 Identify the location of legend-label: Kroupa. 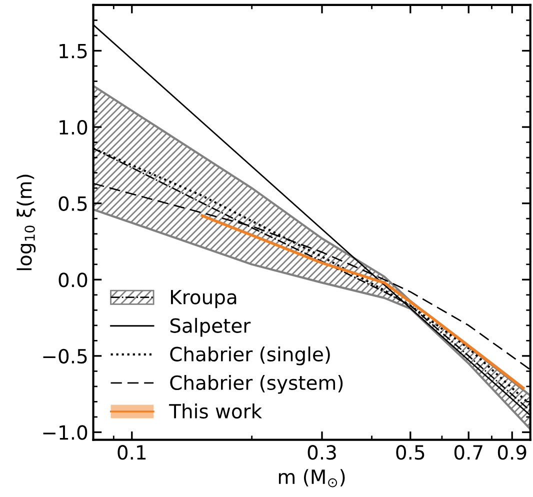
(203, 299).